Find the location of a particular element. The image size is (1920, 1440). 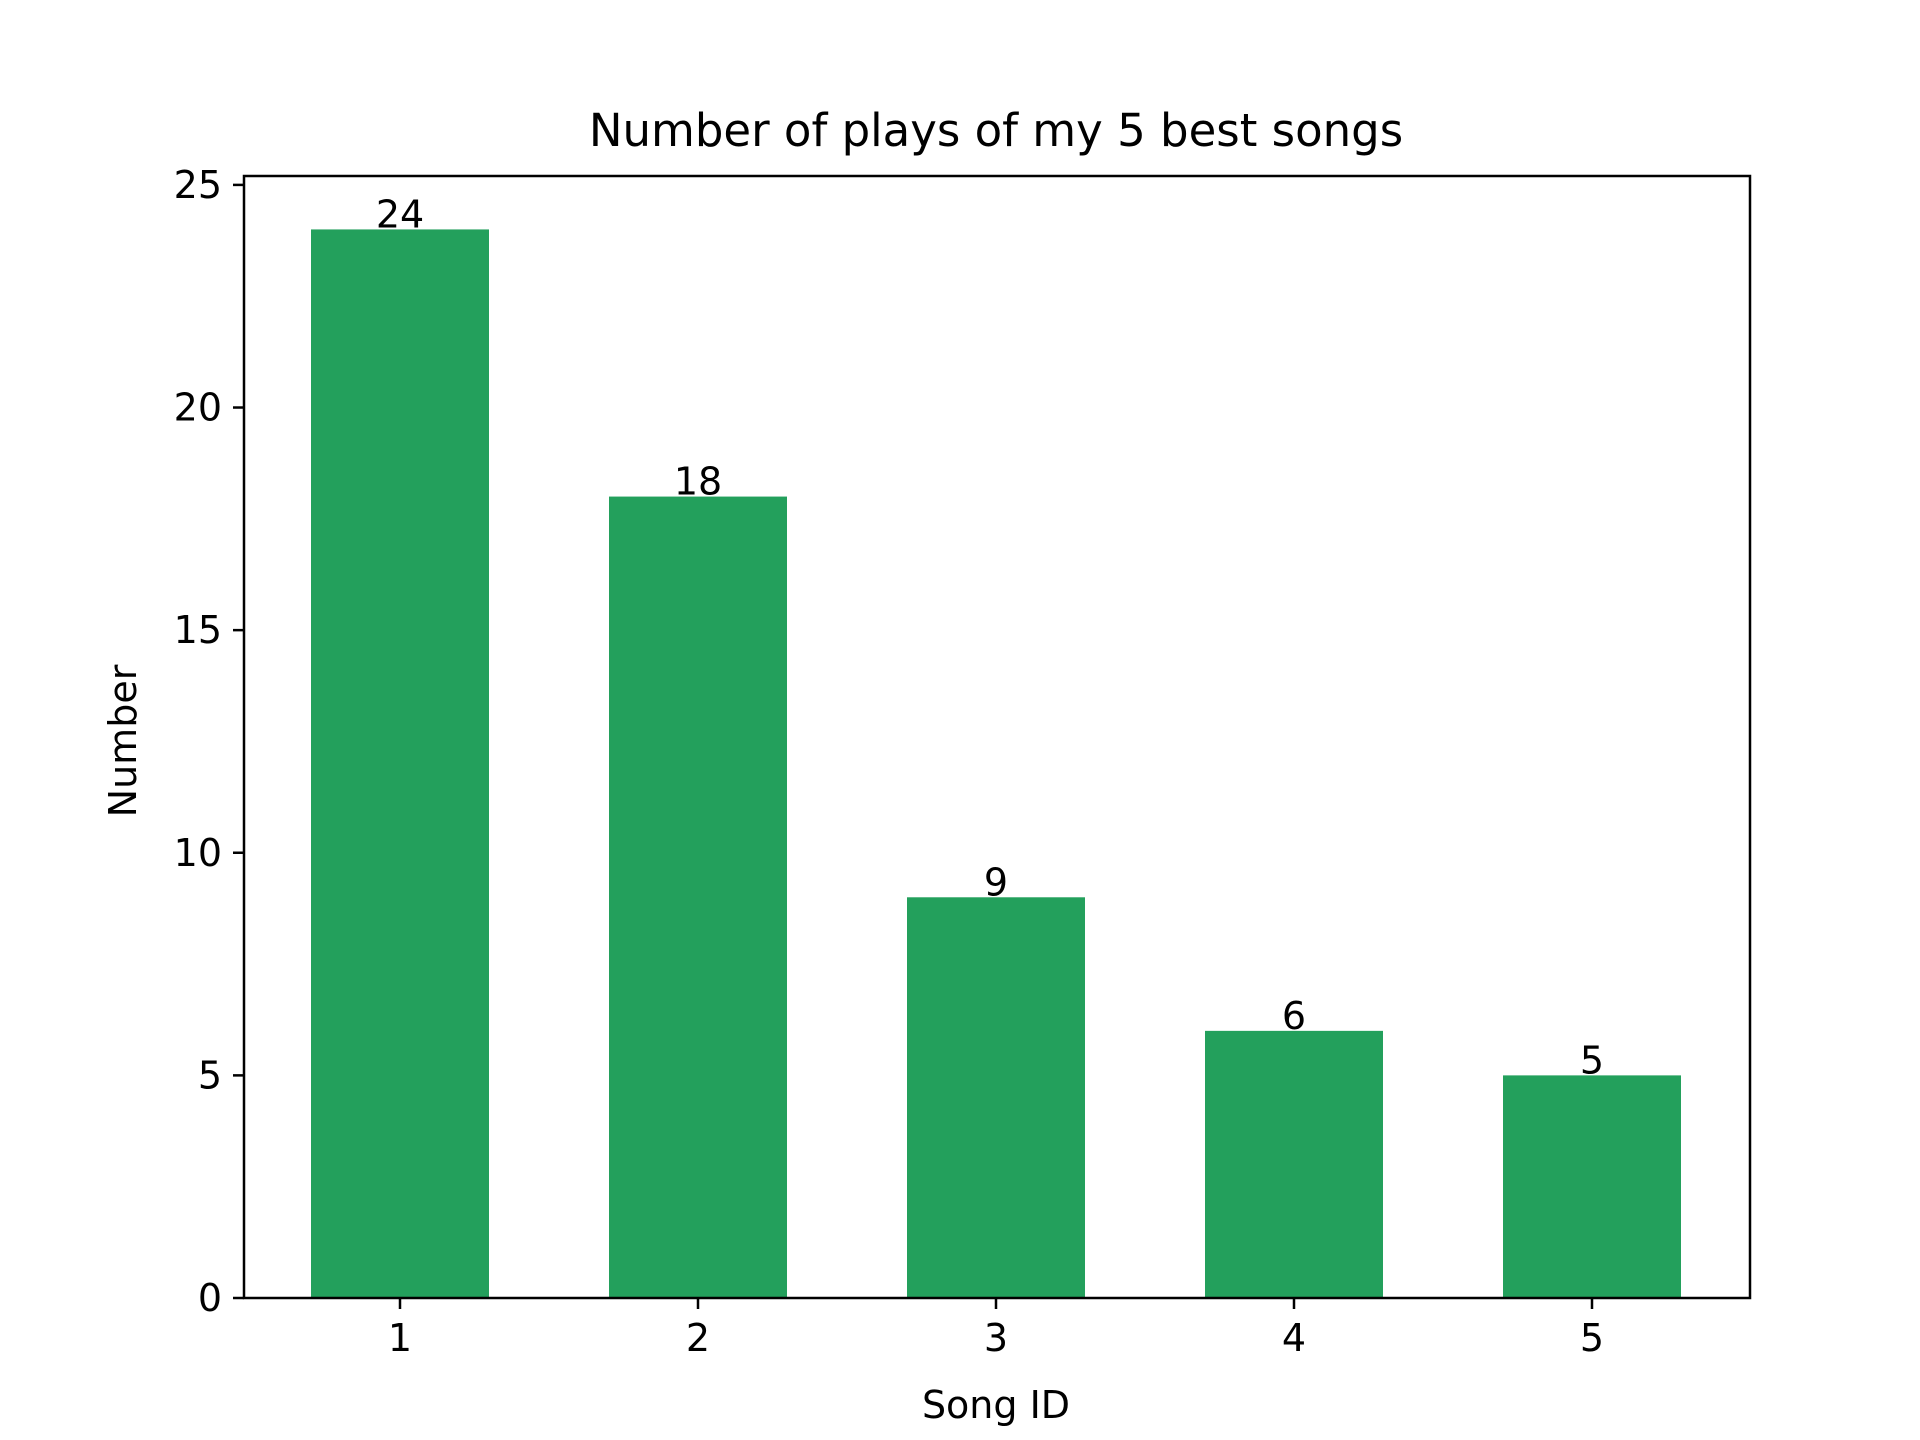

x-axis-ticks: 1 2 3 4 5 is located at coordinates (996, 1329).